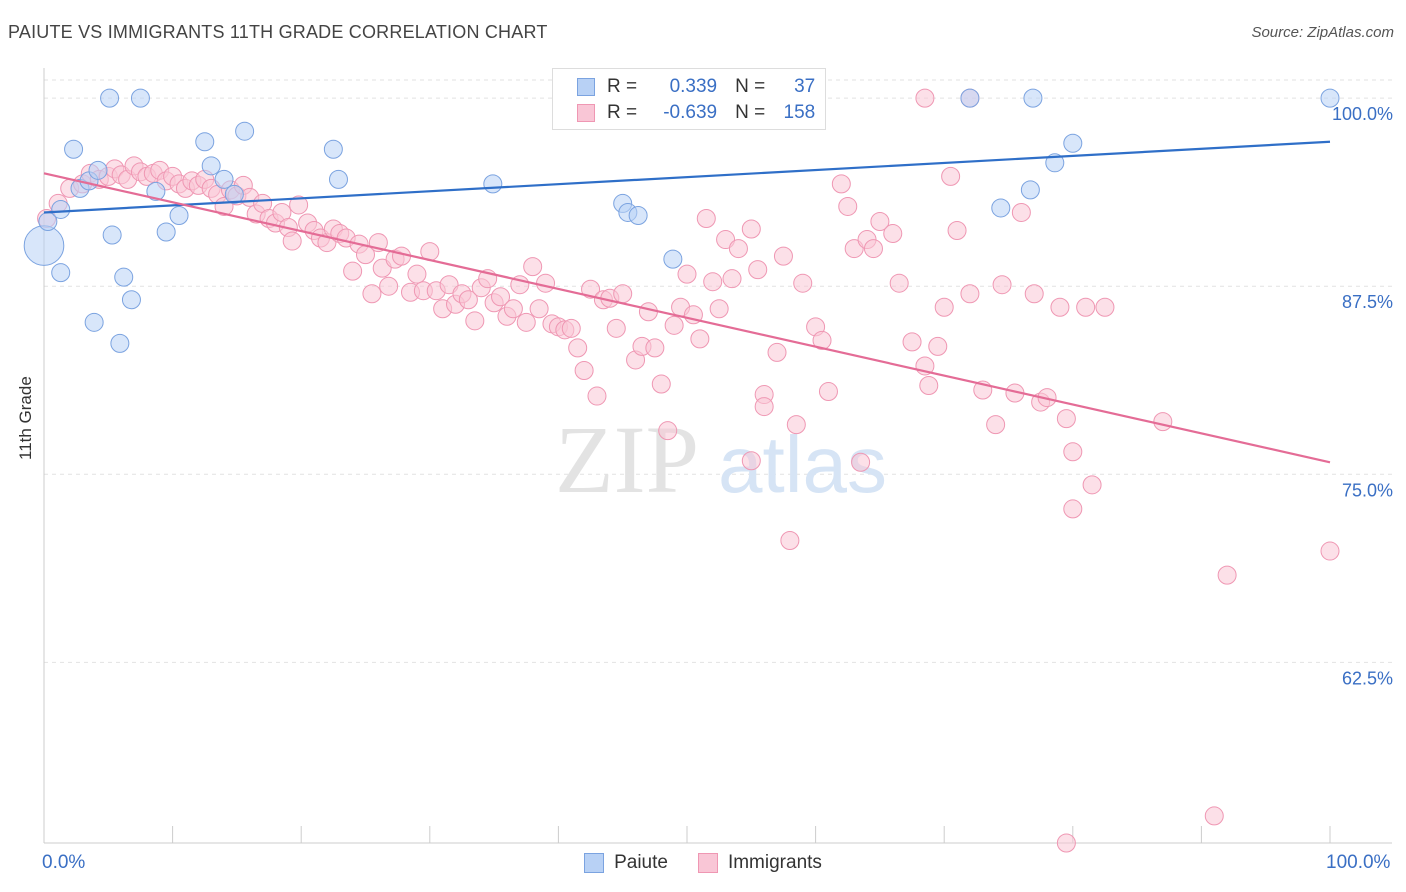 Image resolution: width=1406 pixels, height=892 pixels. I want to click on immigrants-r-value: -0.639, so click(690, 112).